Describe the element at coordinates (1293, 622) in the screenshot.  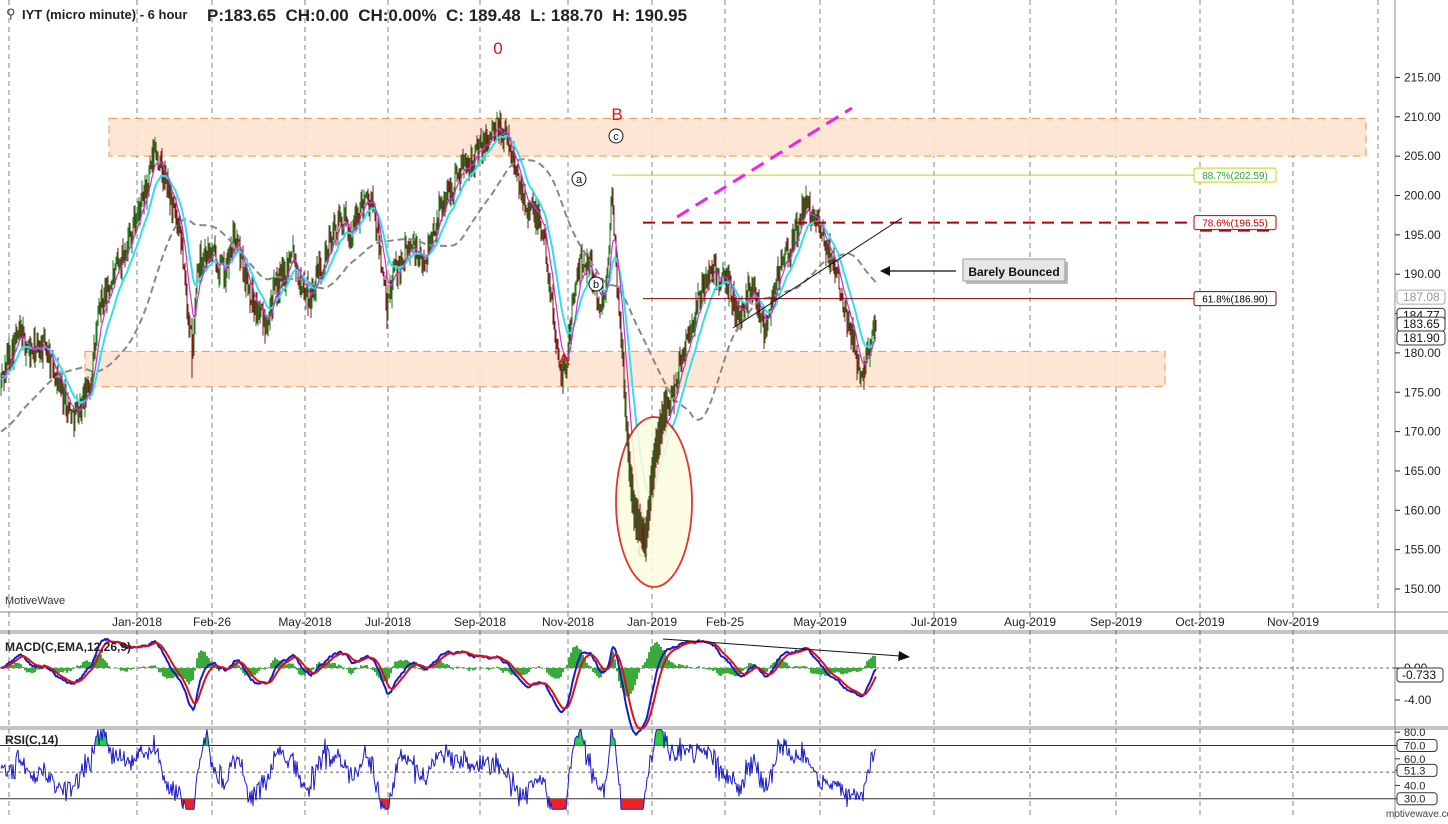
I see `x-tick-label: Nov-2019` at that location.